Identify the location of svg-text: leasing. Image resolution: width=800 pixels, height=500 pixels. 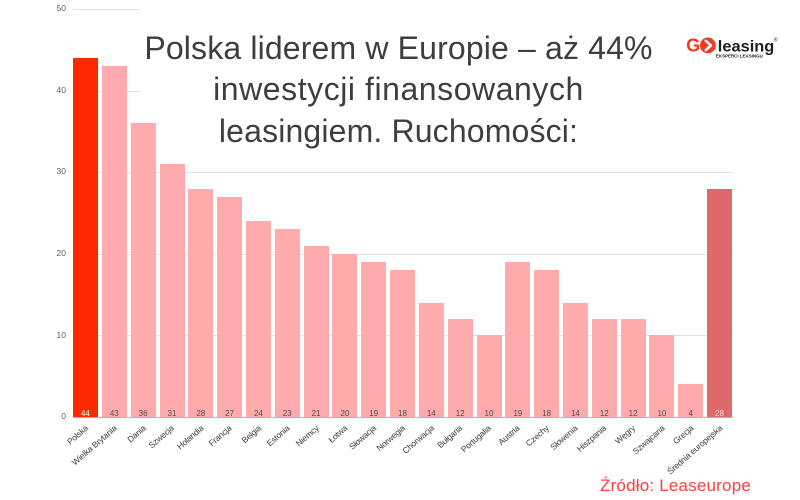
(746, 47).